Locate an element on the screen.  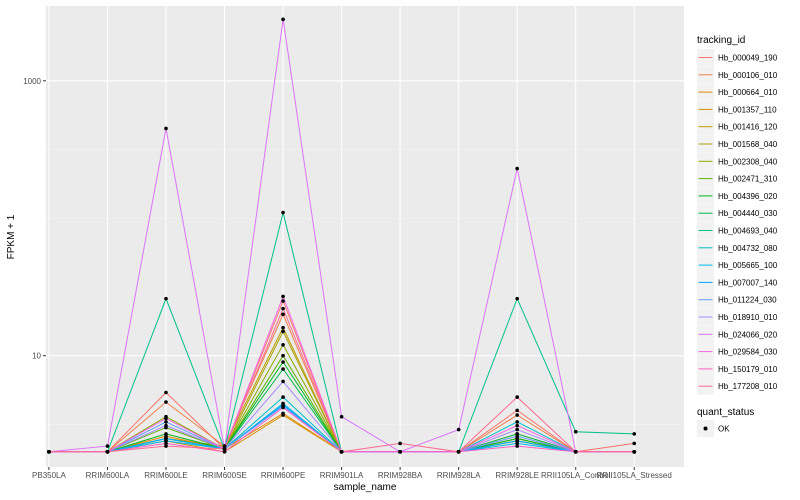
legend-label: Hb_005665_100 is located at coordinates (748, 265).